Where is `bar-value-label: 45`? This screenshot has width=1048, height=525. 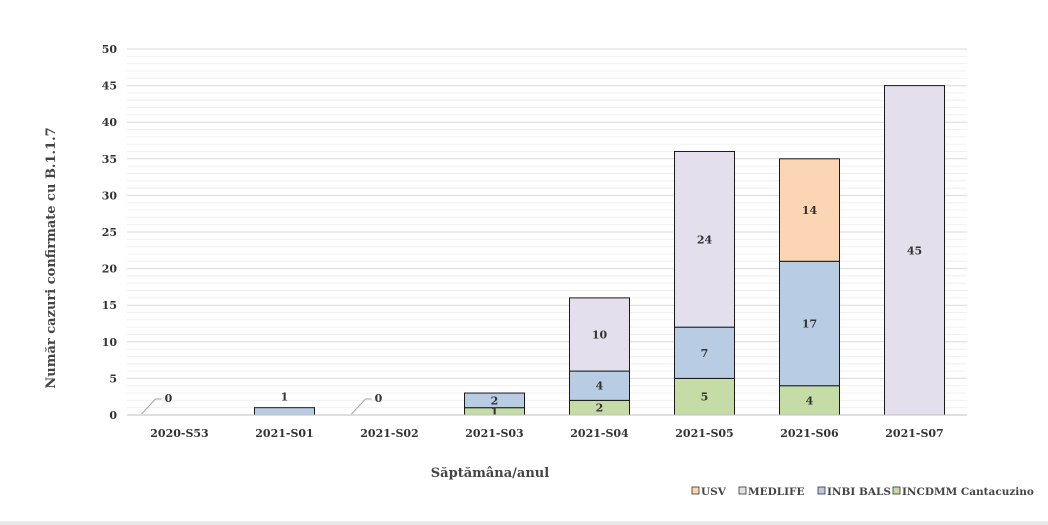
bar-value-label: 45 is located at coordinates (914, 250).